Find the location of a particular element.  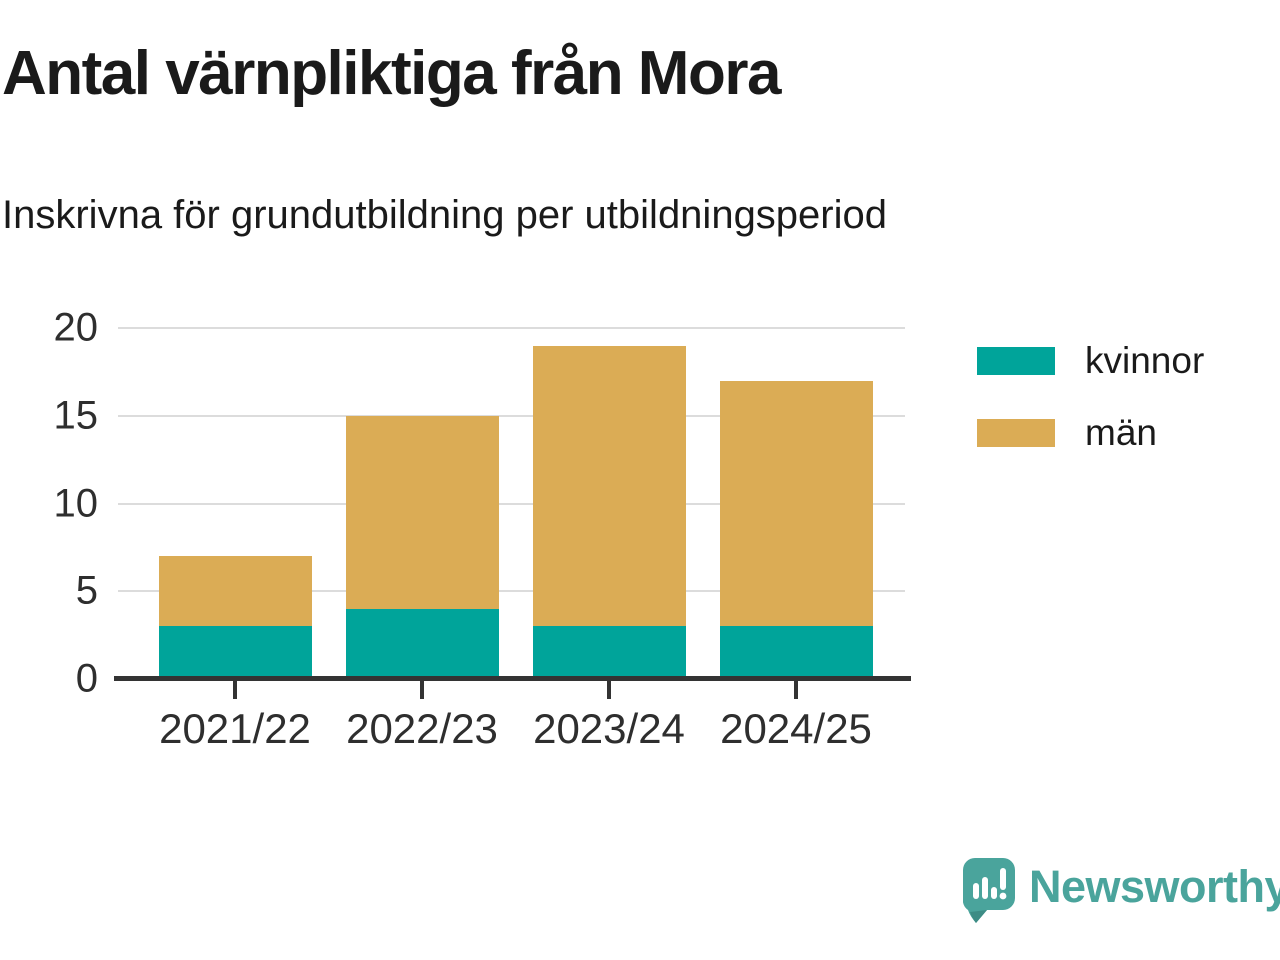

bar-2021/22-män is located at coordinates (235, 591).